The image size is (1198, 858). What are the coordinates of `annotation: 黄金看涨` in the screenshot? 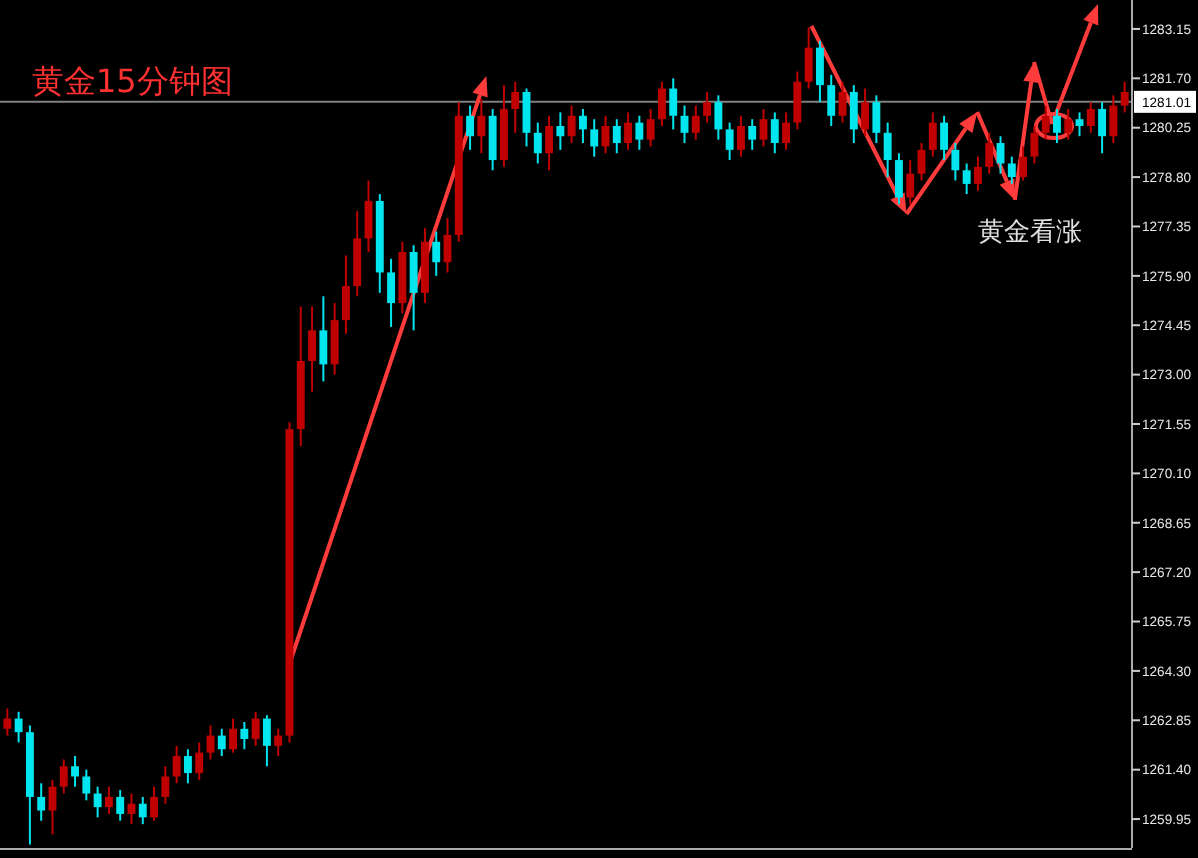 It's located at (1030, 233).